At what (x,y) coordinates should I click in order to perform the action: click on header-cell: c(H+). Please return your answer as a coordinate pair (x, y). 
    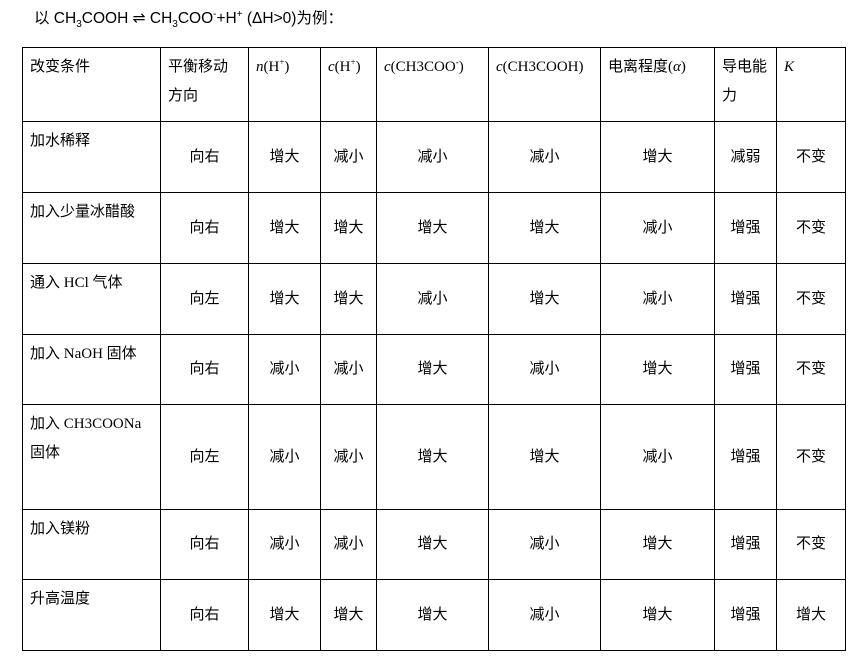
    Looking at the image, I should click on (348, 84).